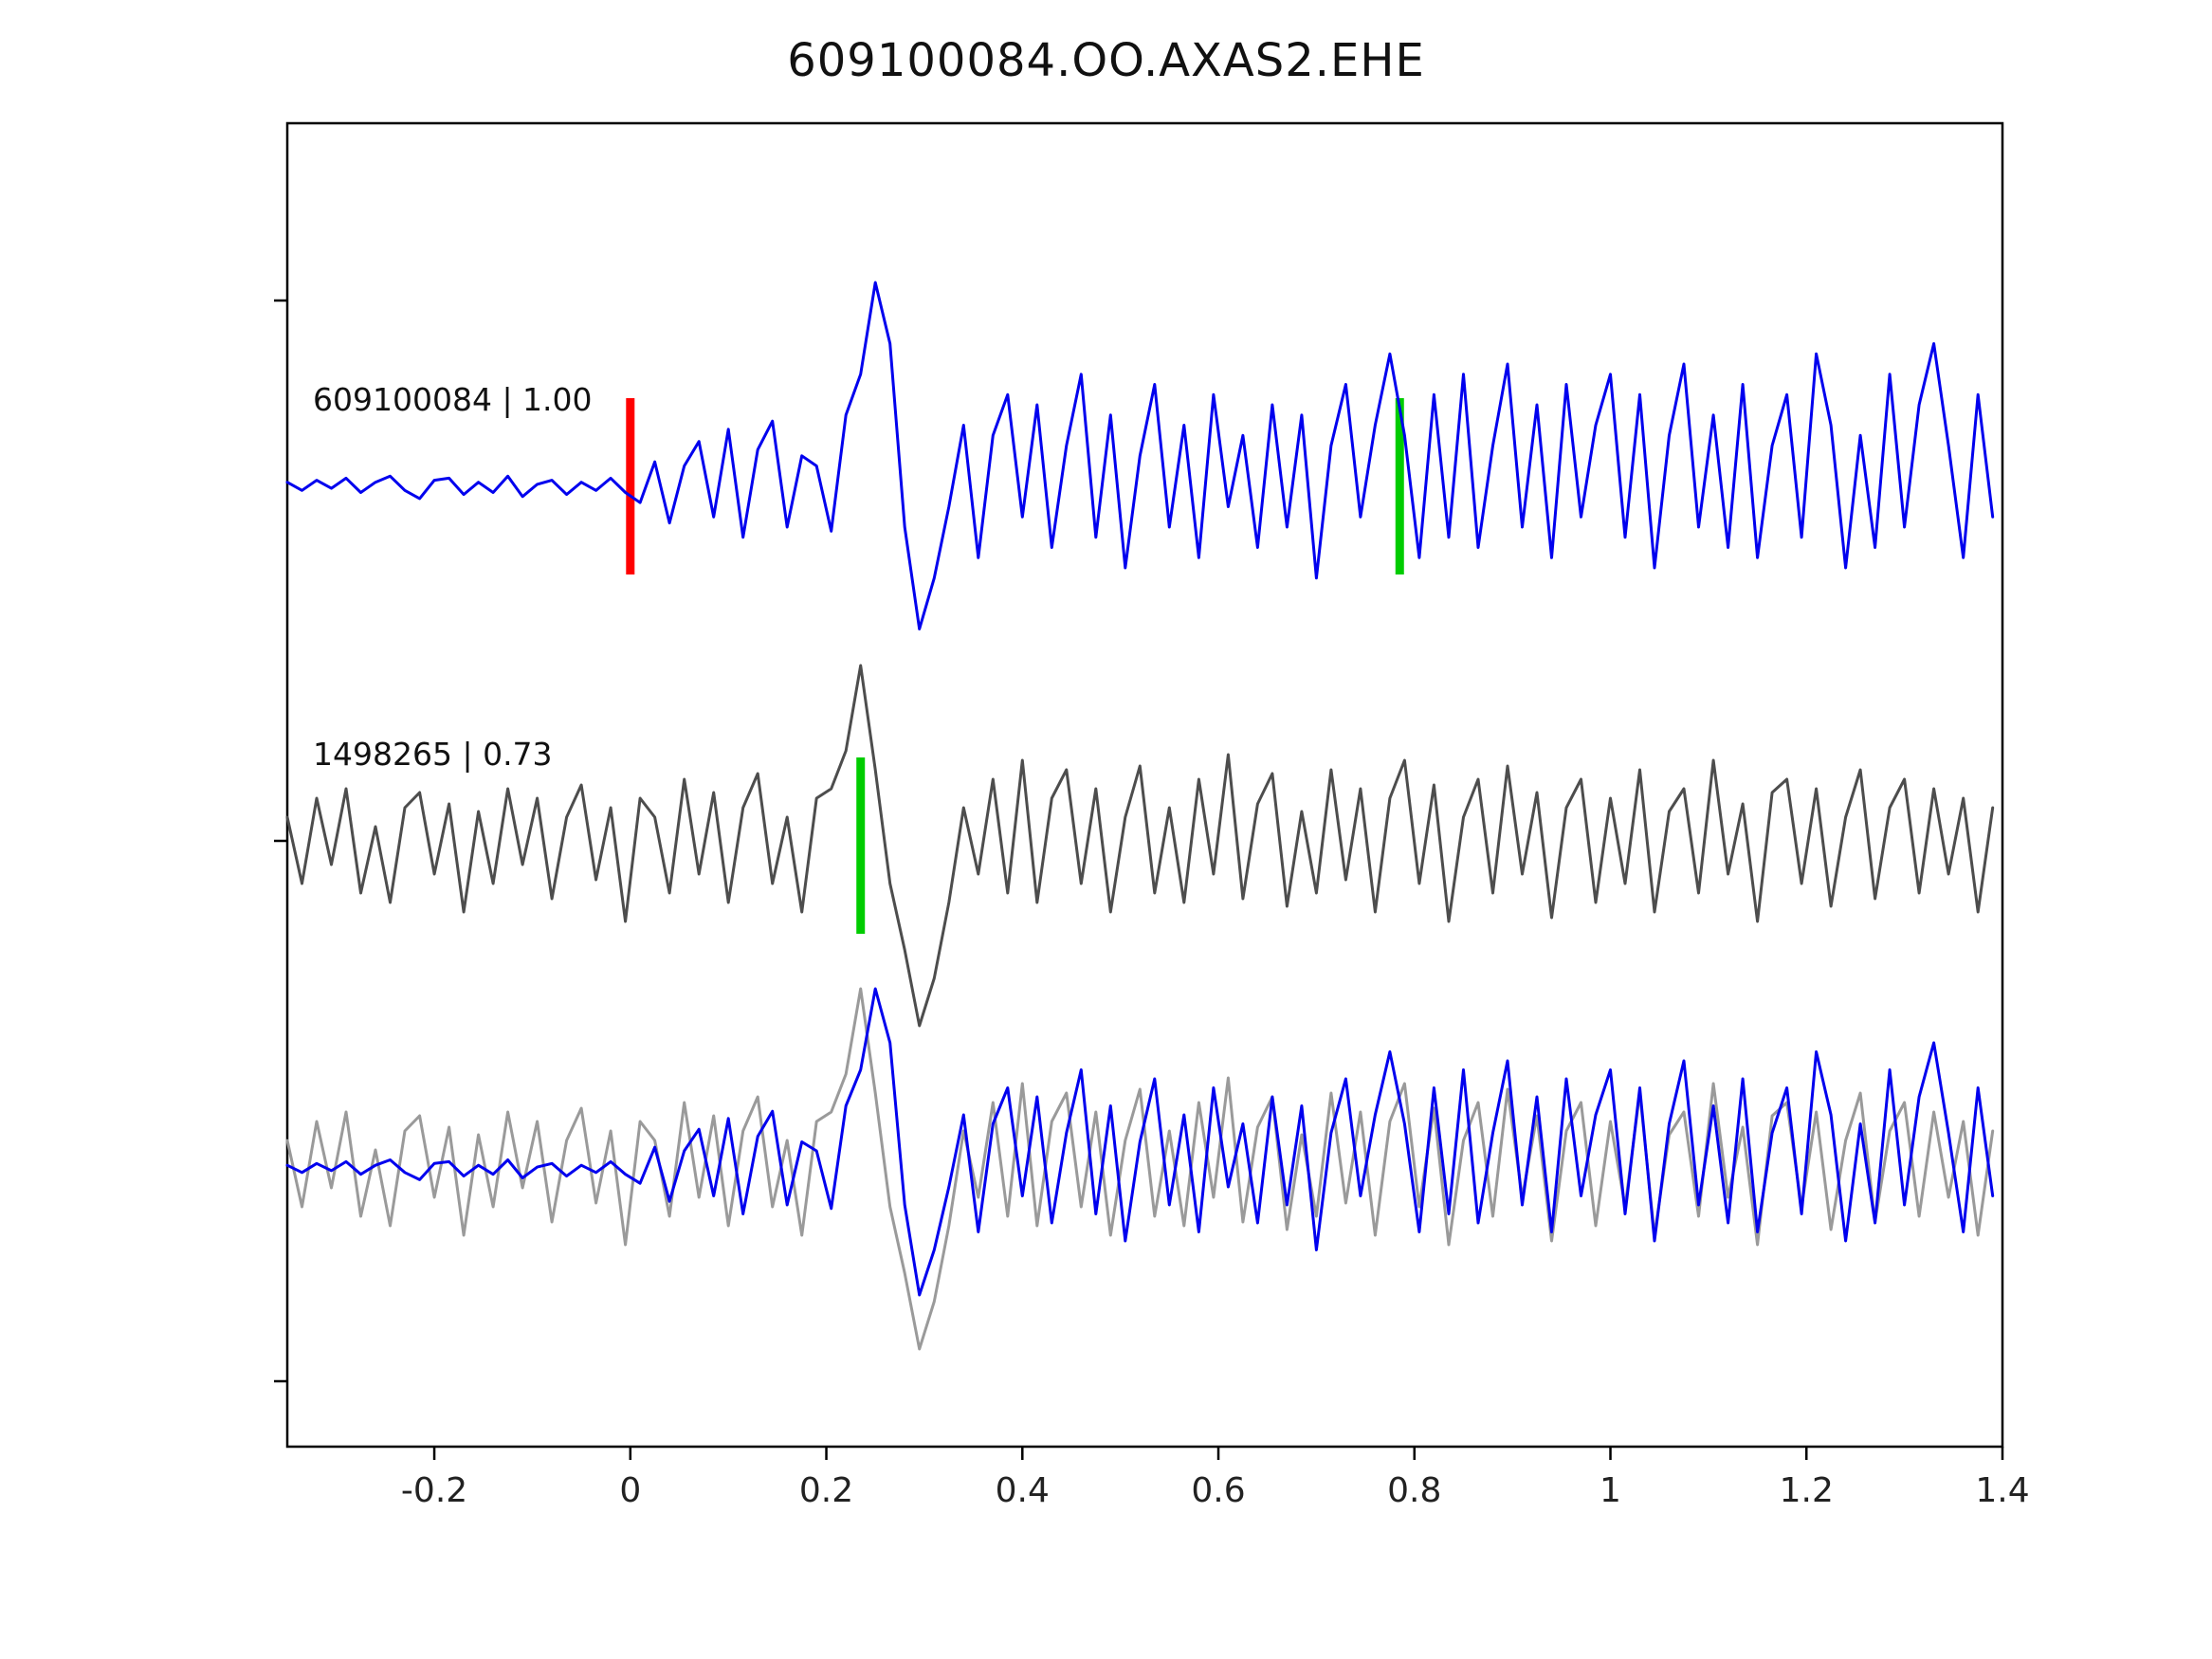 This screenshot has height=1659, width=2212. Describe the element at coordinates (434, 1490) in the screenshot. I see `x-tick-label: -0.2` at that location.